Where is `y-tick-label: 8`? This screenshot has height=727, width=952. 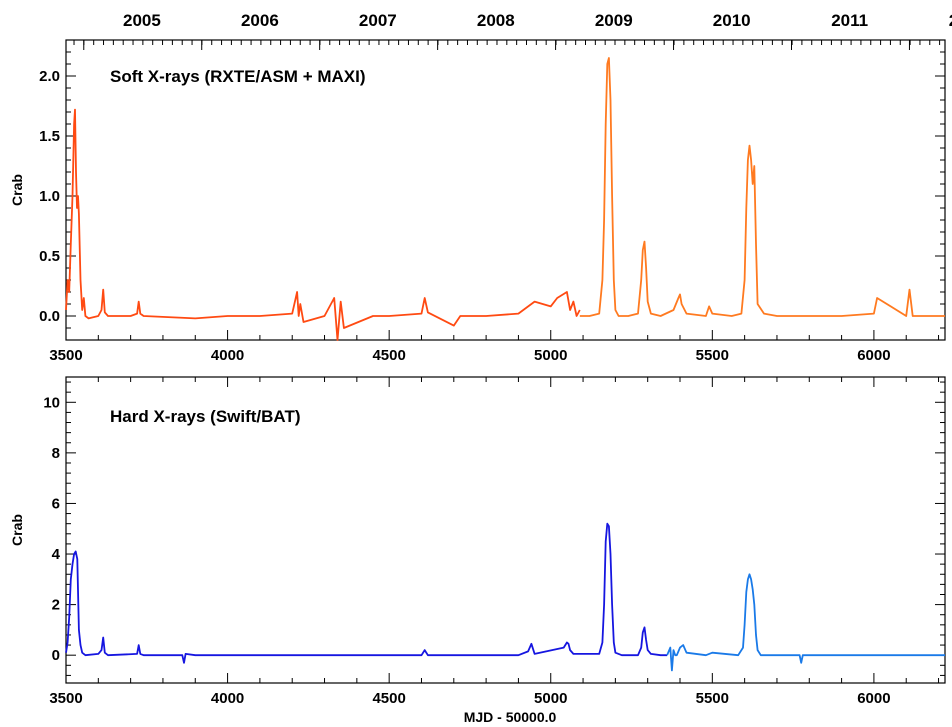 y-tick-label: 8 is located at coordinates (56, 453).